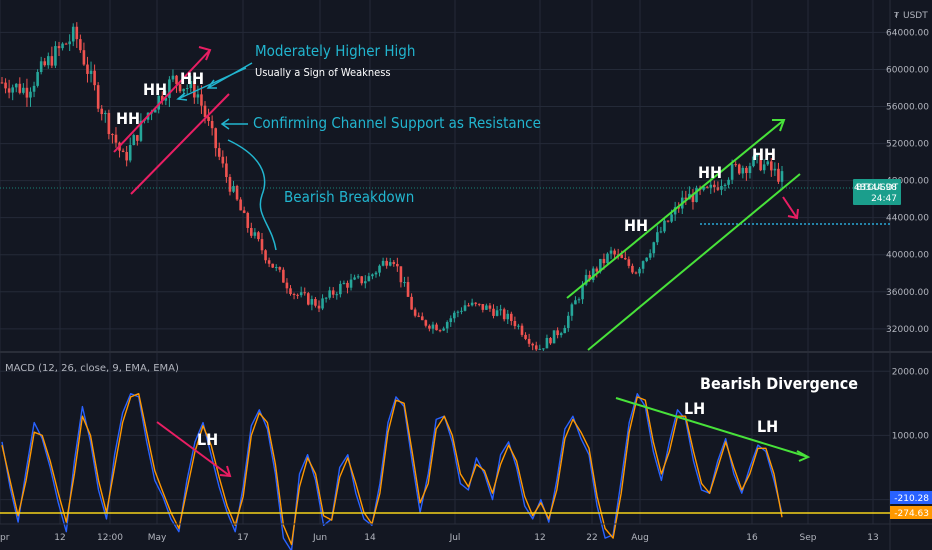 This screenshot has height=550, width=932. I want to click on time-tick-label: Jun, so click(319, 538).